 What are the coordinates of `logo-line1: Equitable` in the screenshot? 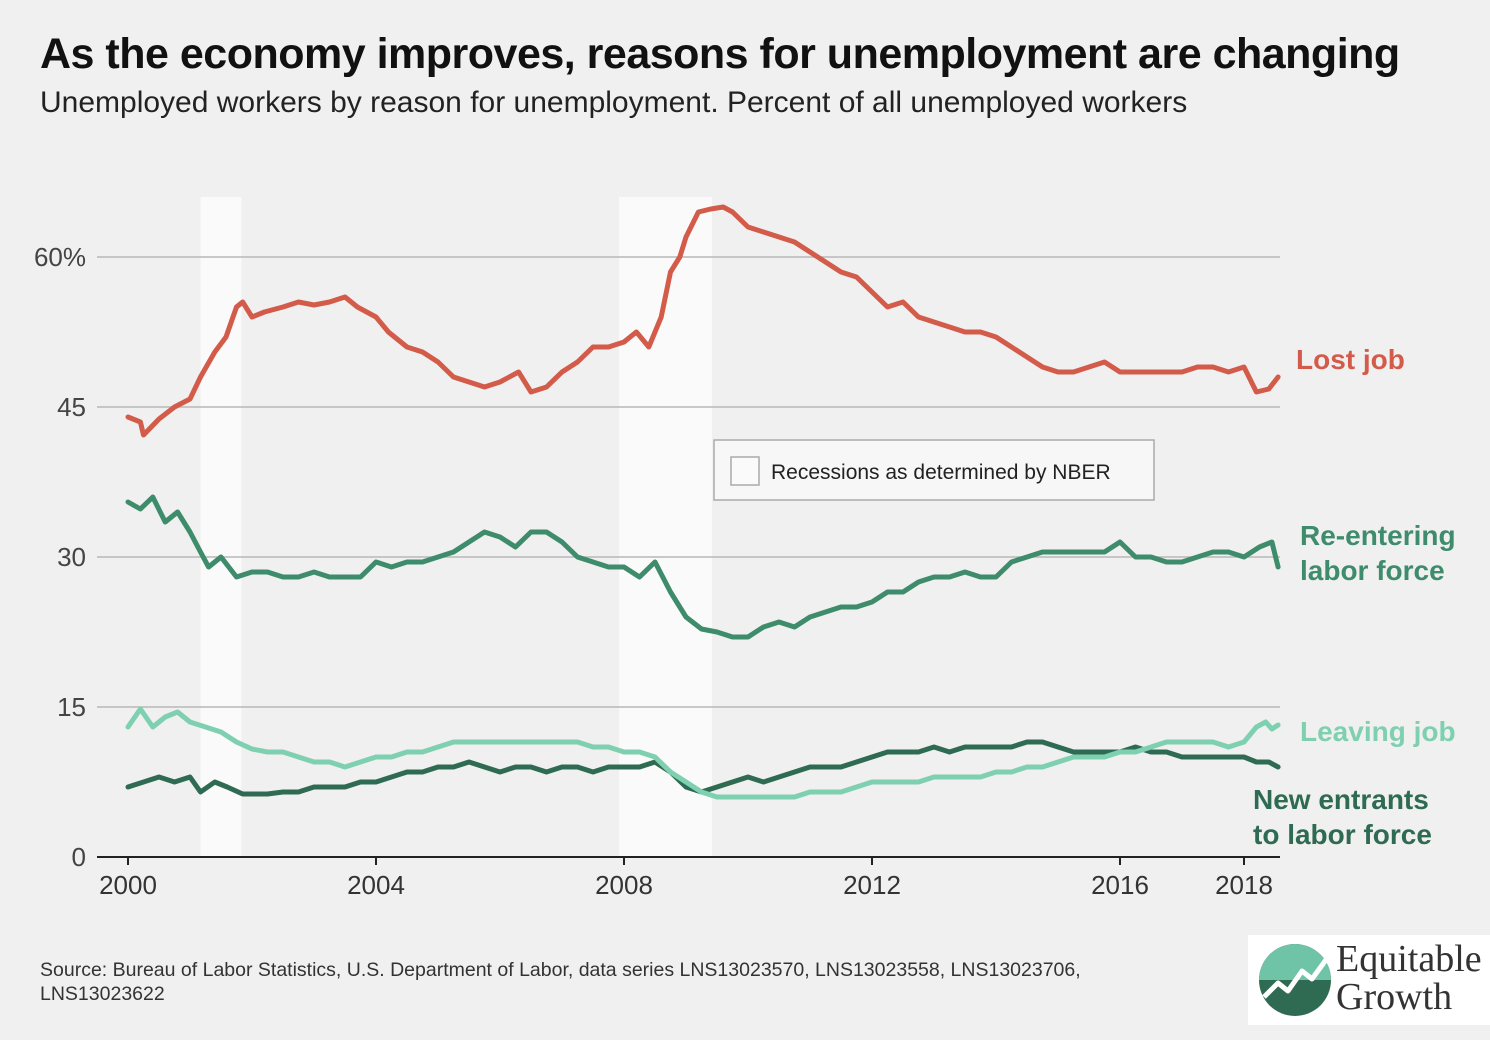 It's located at (1409, 959).